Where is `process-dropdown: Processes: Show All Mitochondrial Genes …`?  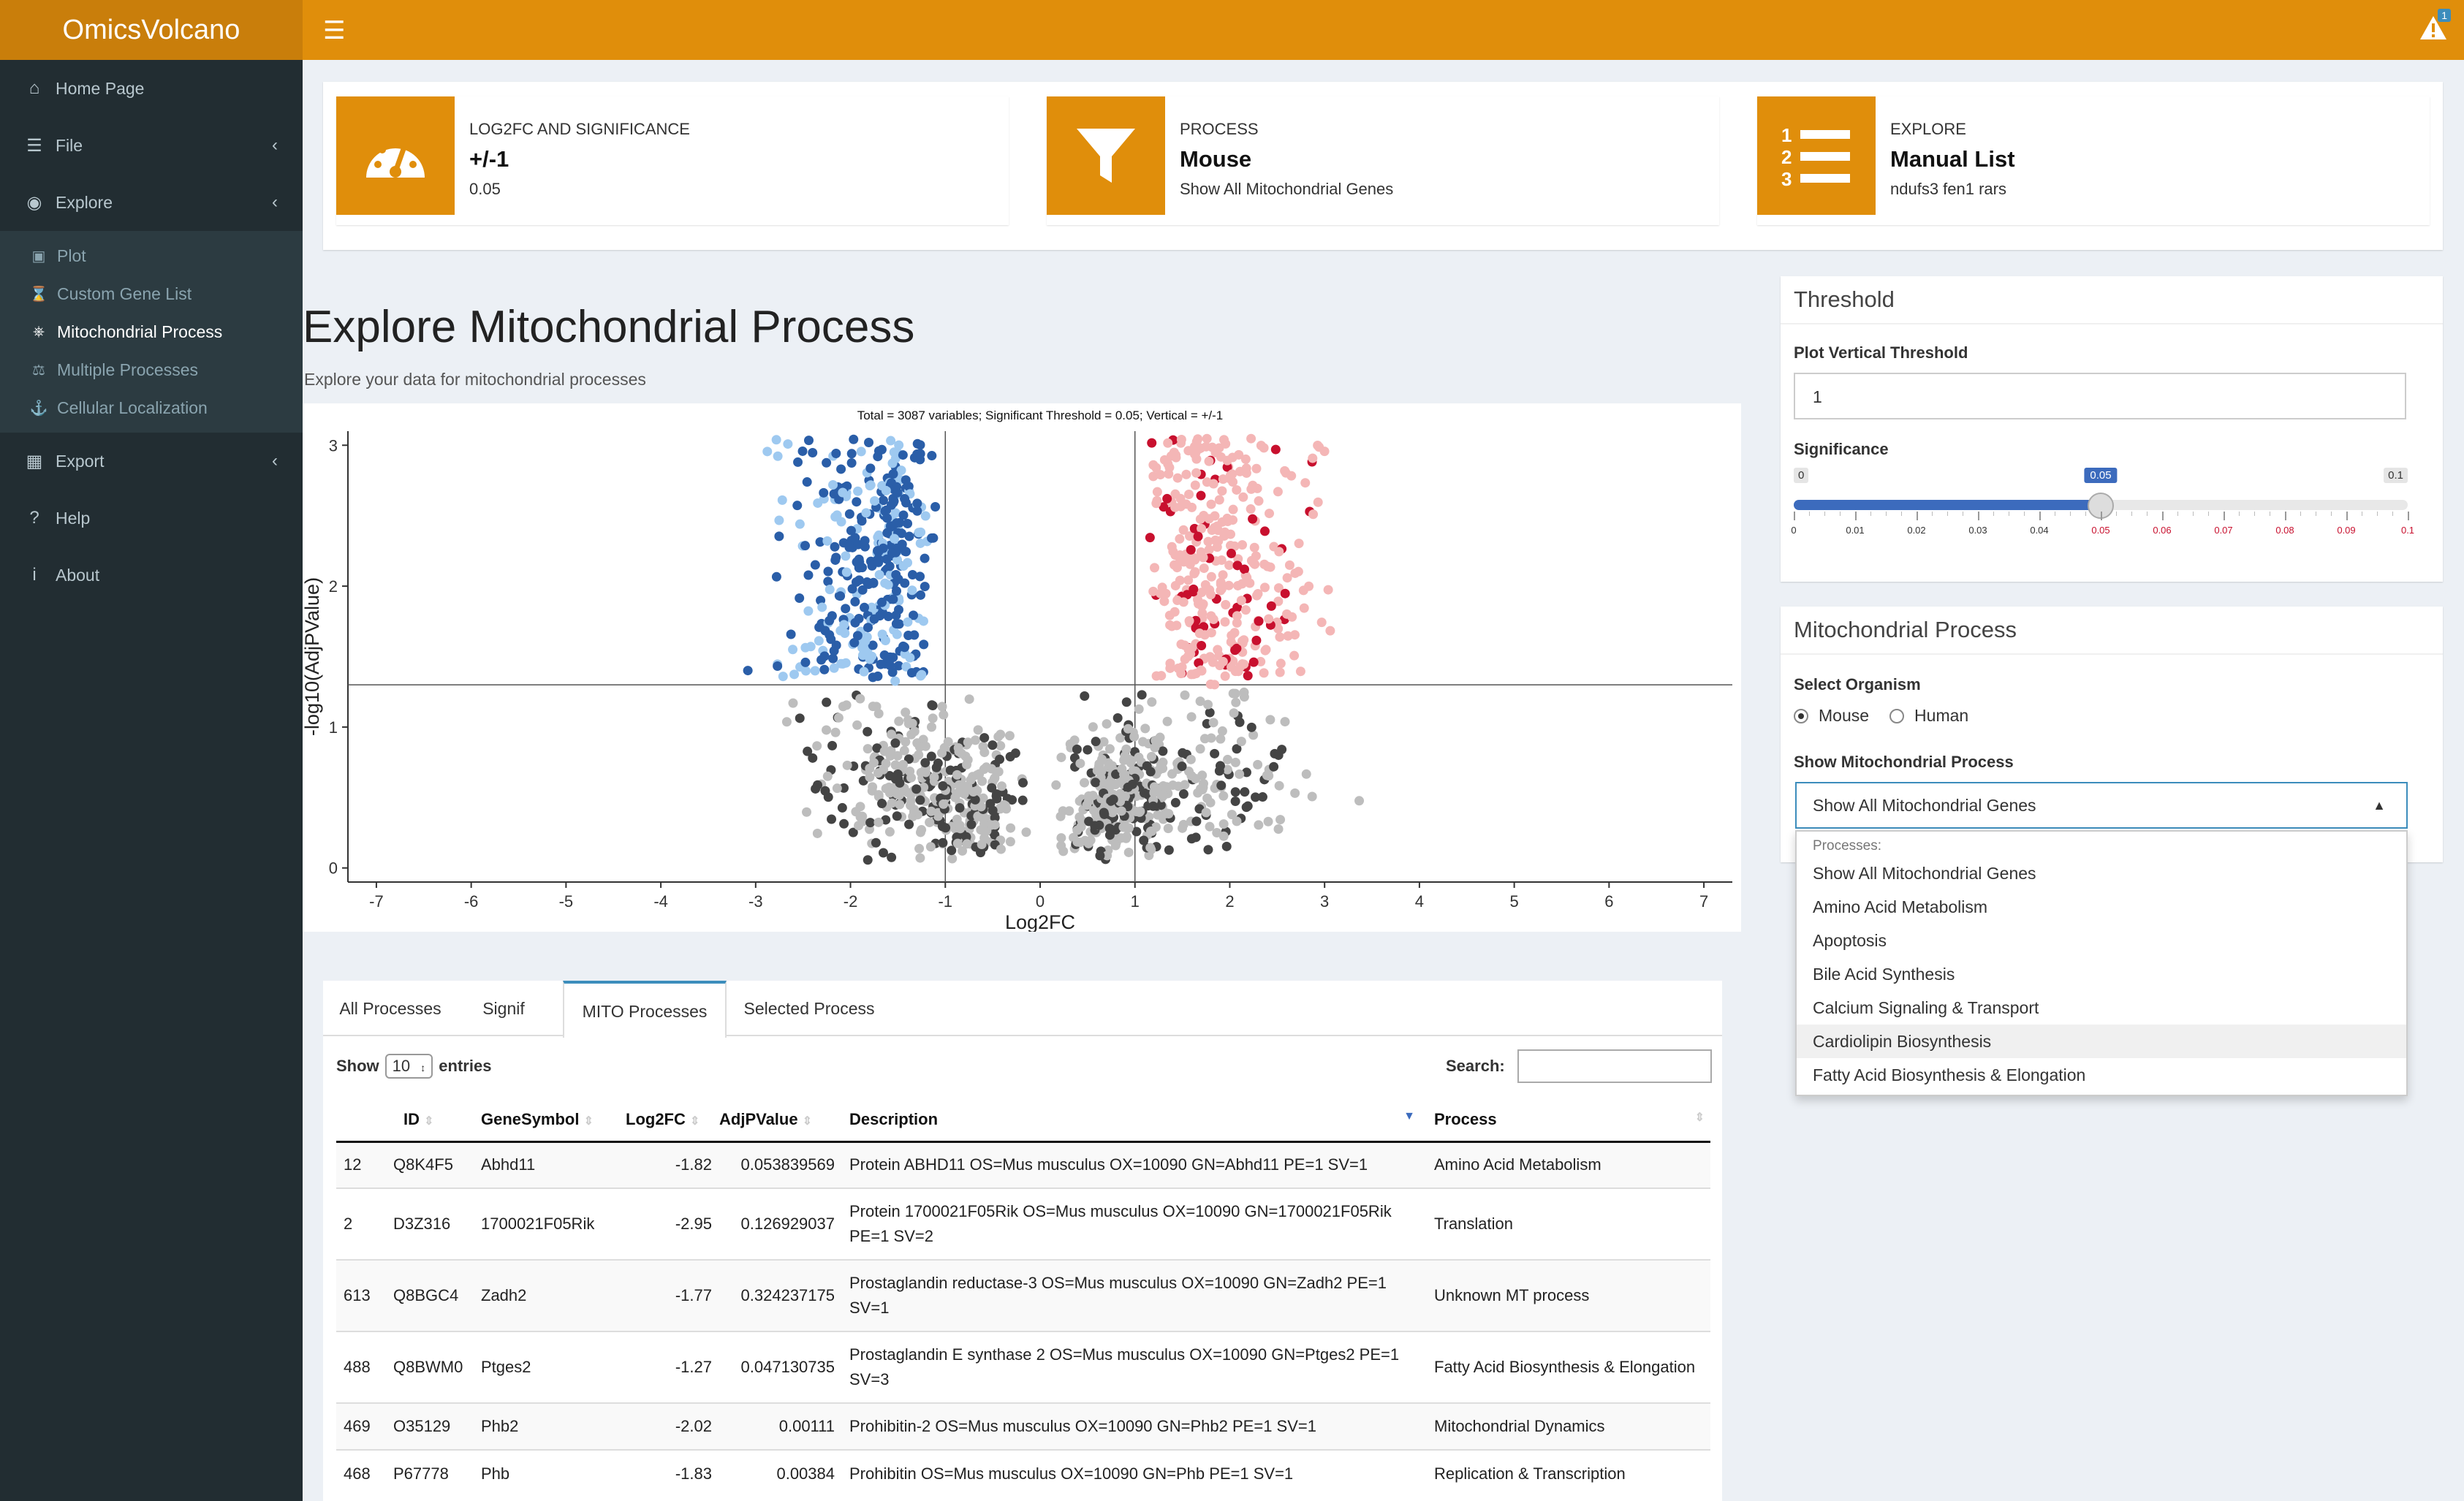
process-dropdown: Processes: Show All Mitochondrial Genes … is located at coordinates (2101, 963).